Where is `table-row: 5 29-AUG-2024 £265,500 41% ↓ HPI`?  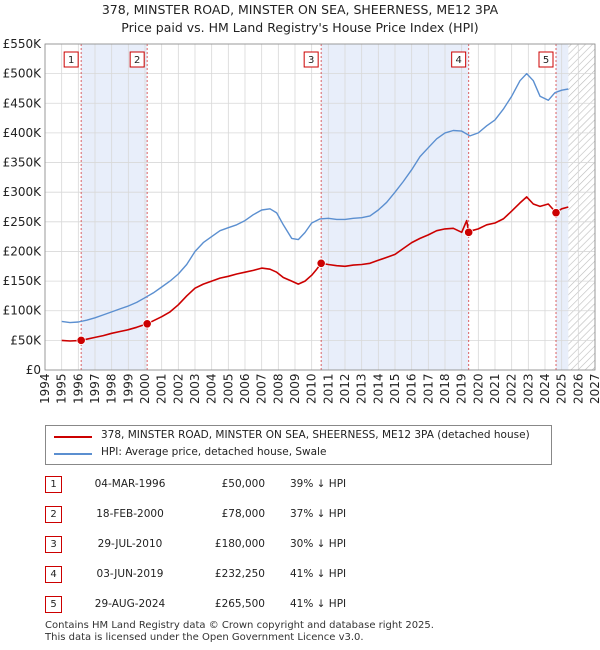
table-row: 5 29-AUG-2024 £265,500 41% ↓ HPI is located at coordinates (245, 605).